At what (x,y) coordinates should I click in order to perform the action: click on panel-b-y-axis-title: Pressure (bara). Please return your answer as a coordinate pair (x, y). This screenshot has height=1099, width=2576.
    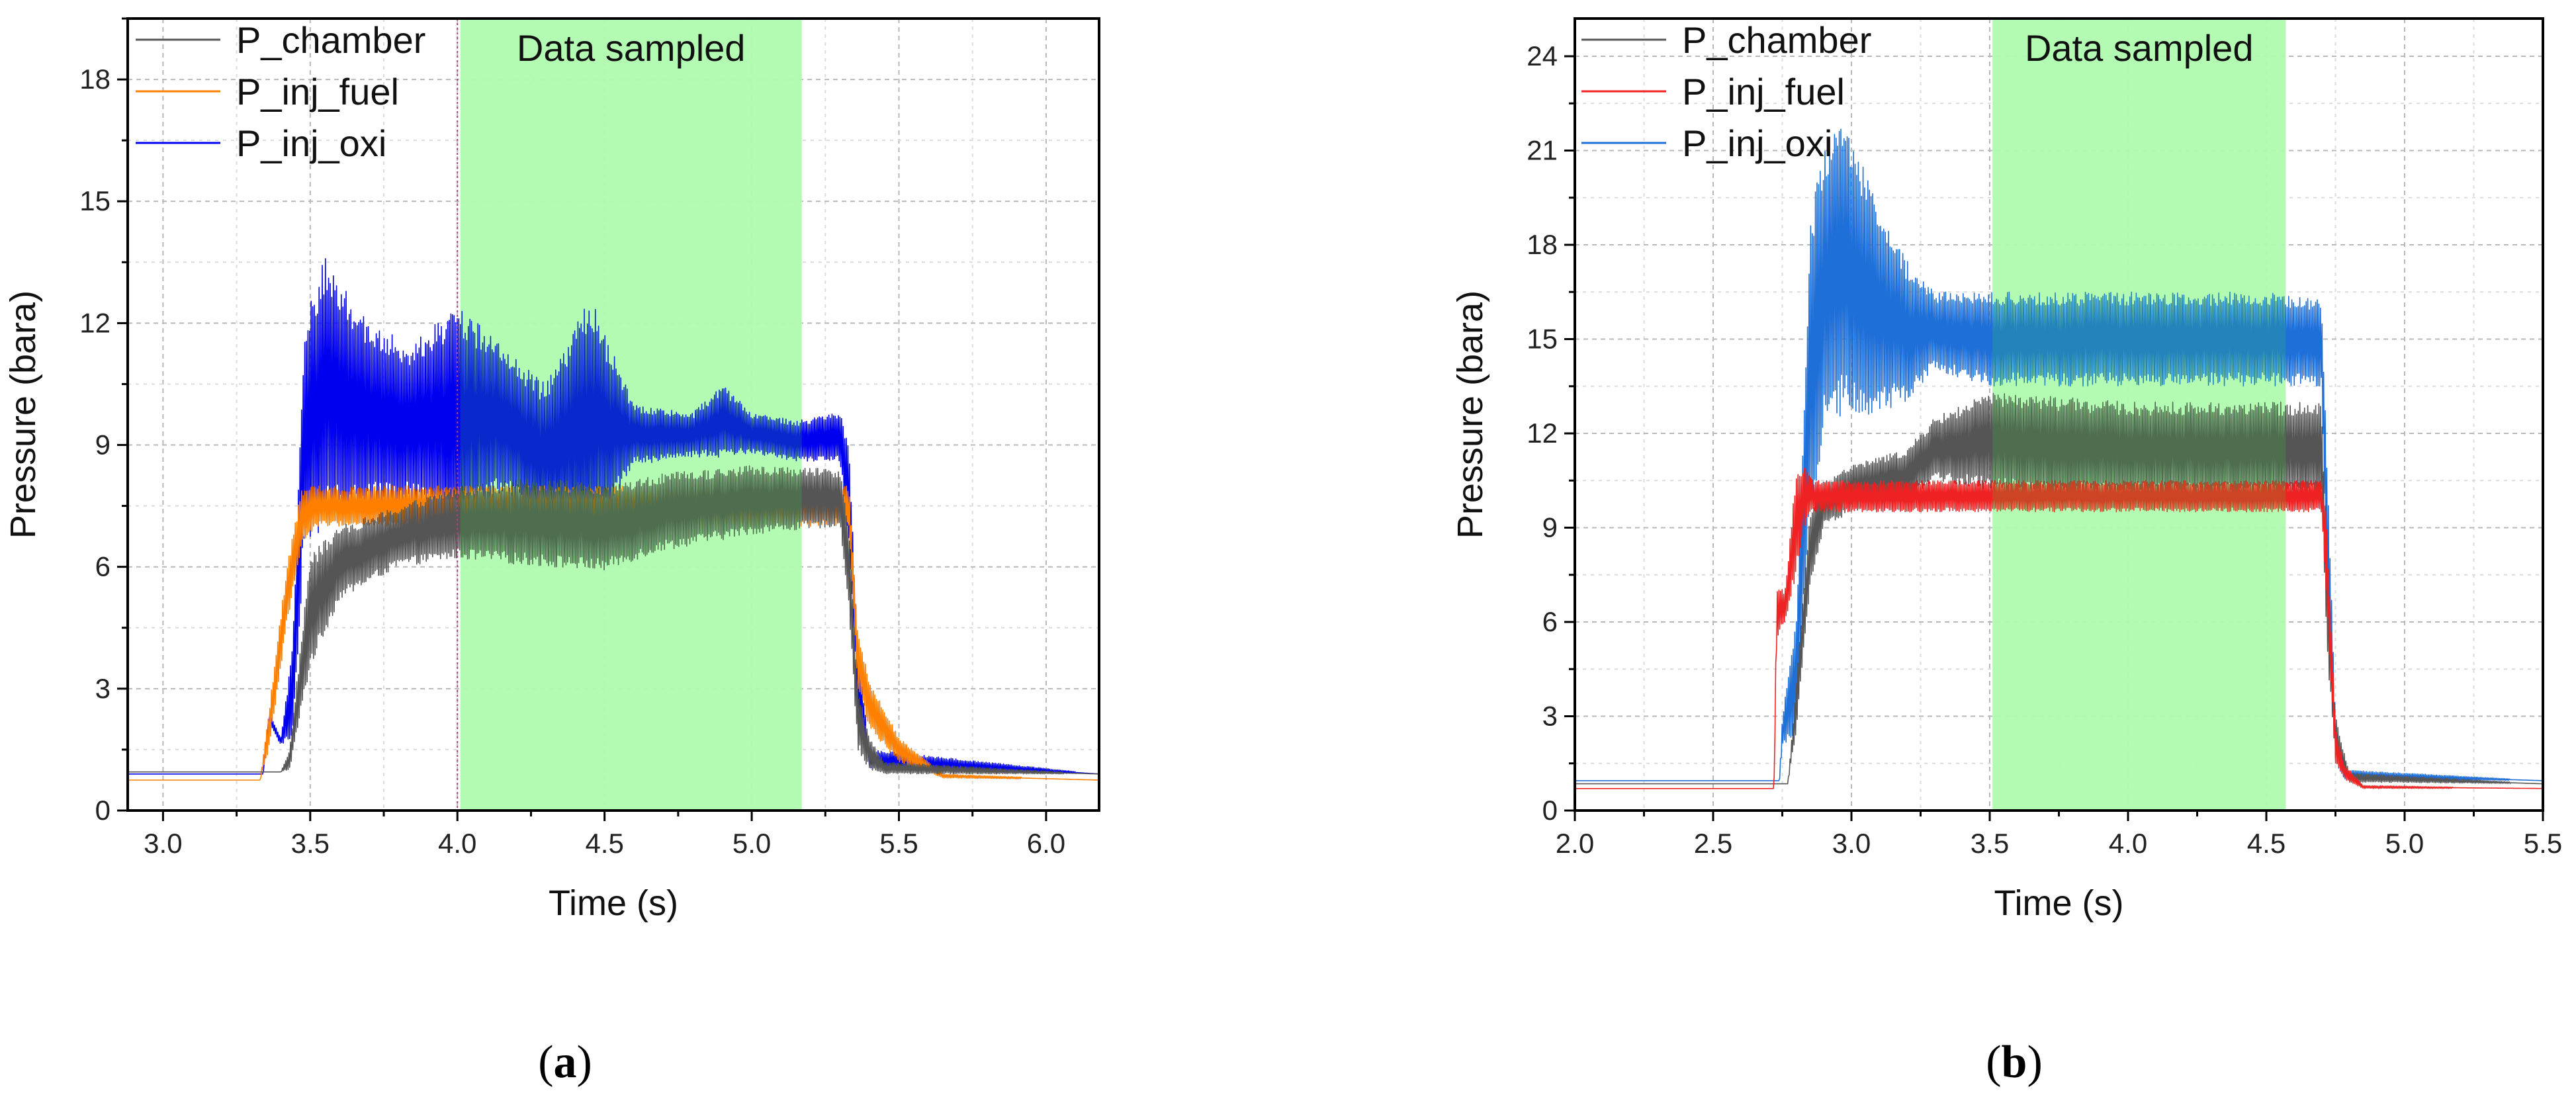
    Looking at the image, I should click on (1470, 414).